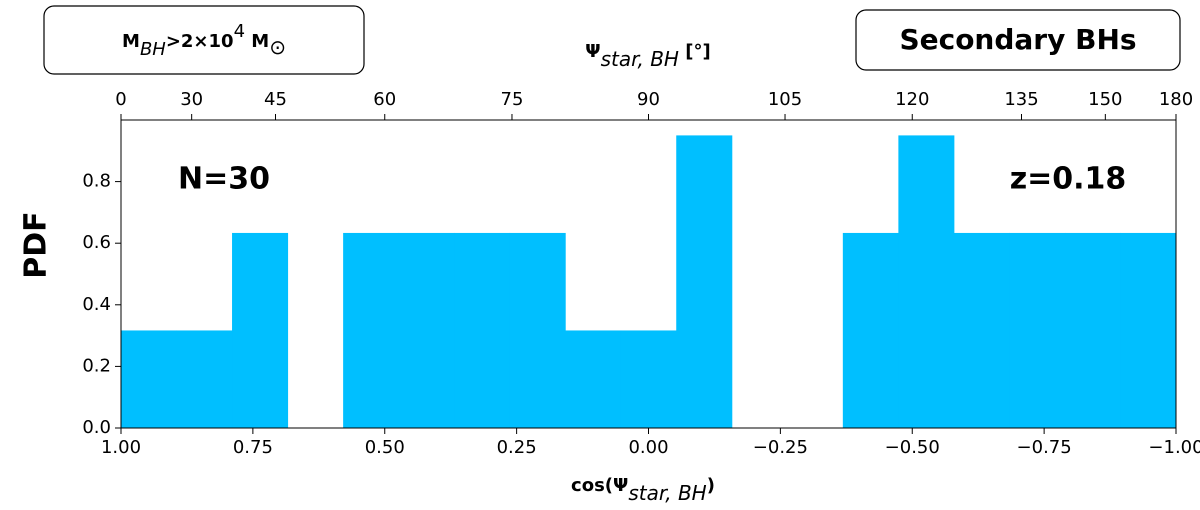 The width and height of the screenshot is (1200, 510). What do you see at coordinates (695, 51) in the screenshot?
I see `x2-axis-label-part: [°]` at bounding box center [695, 51].